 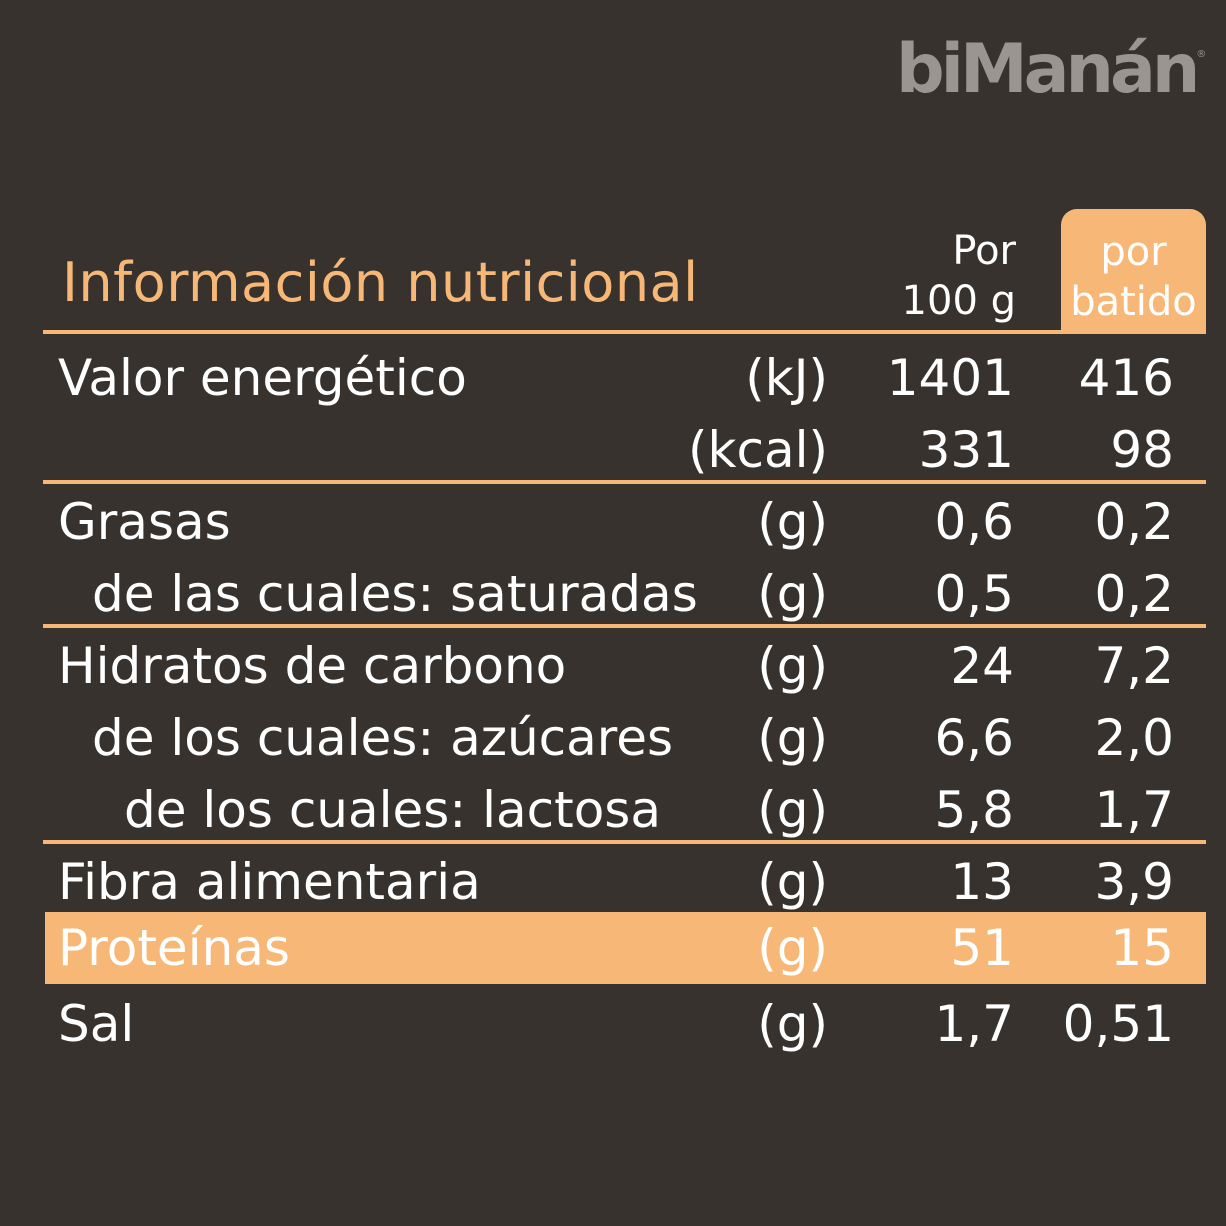 I want to click on row-label: Grasas, so click(x=144, y=522).